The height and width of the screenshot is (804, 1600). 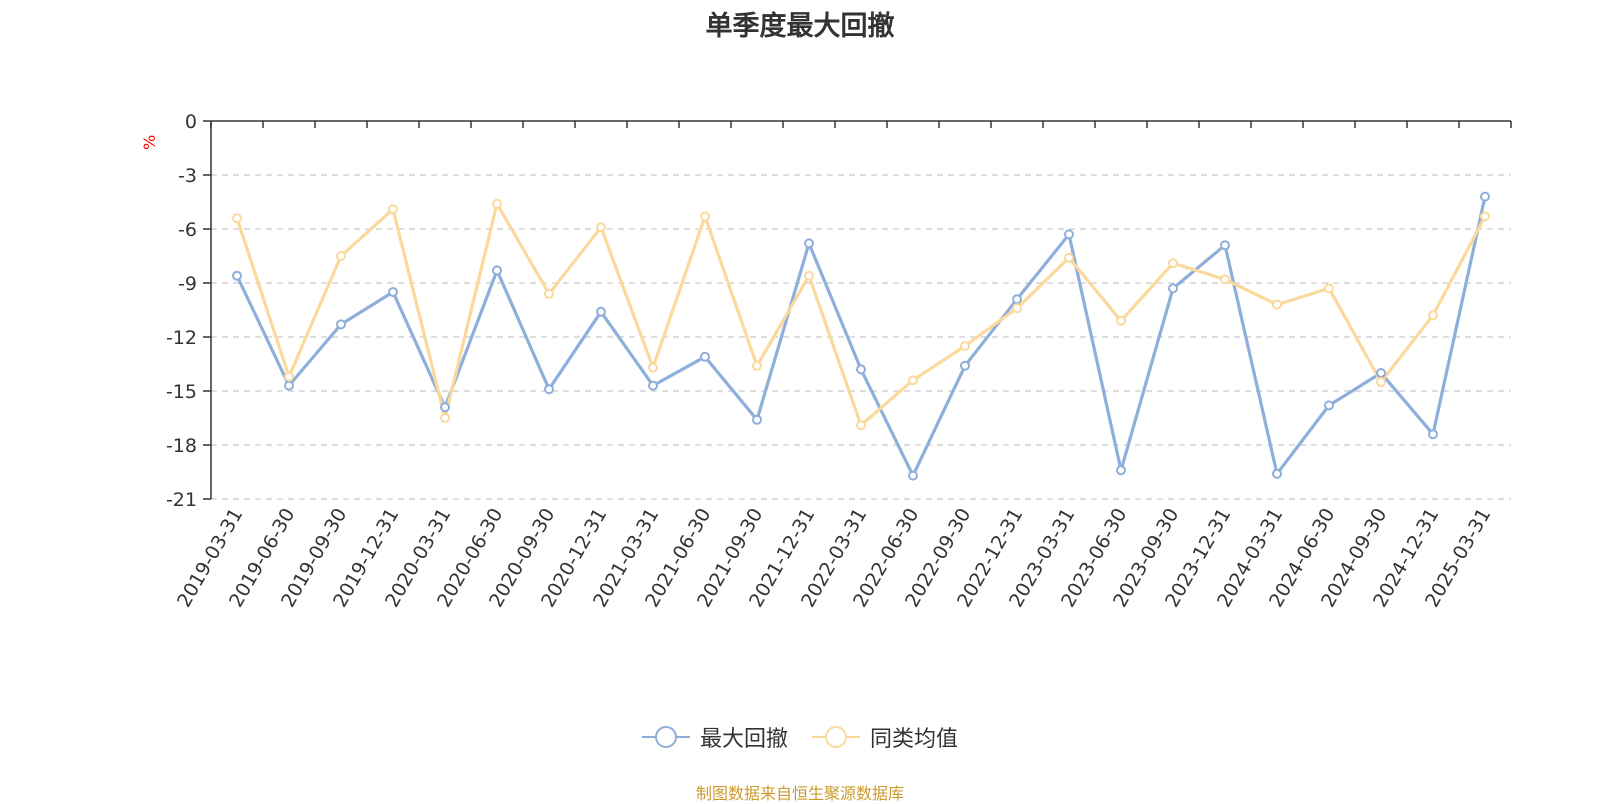 What do you see at coordinates (914, 739) in the screenshot?
I see `legend-label-series-2: 同类均值` at bounding box center [914, 739].